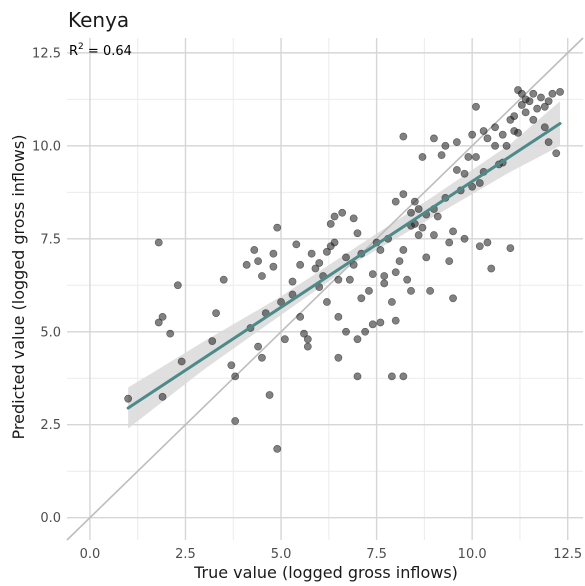 This screenshot has height=586, width=585. Describe the element at coordinates (46, 53) in the screenshot. I see `y-tick-label: 12.5` at that location.